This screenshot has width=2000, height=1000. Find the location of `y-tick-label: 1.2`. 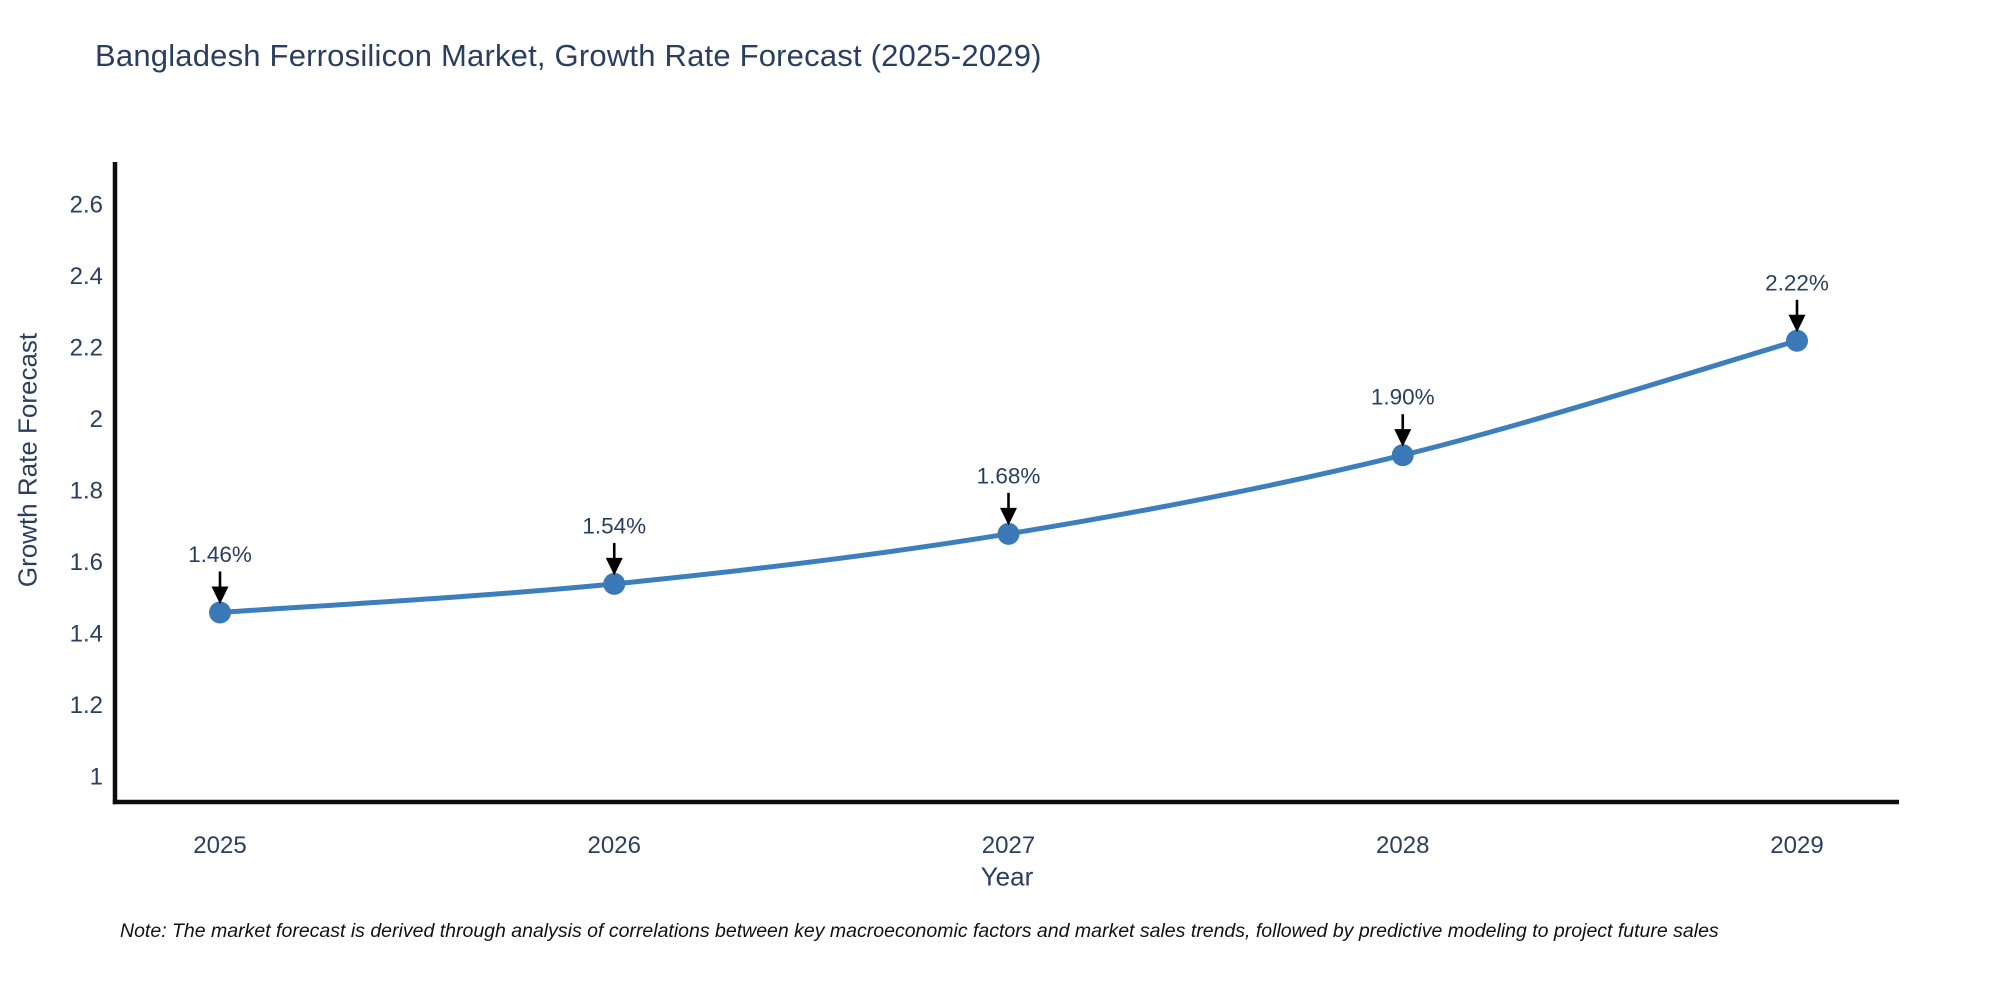

y-tick-label: 1.2 is located at coordinates (86, 705).